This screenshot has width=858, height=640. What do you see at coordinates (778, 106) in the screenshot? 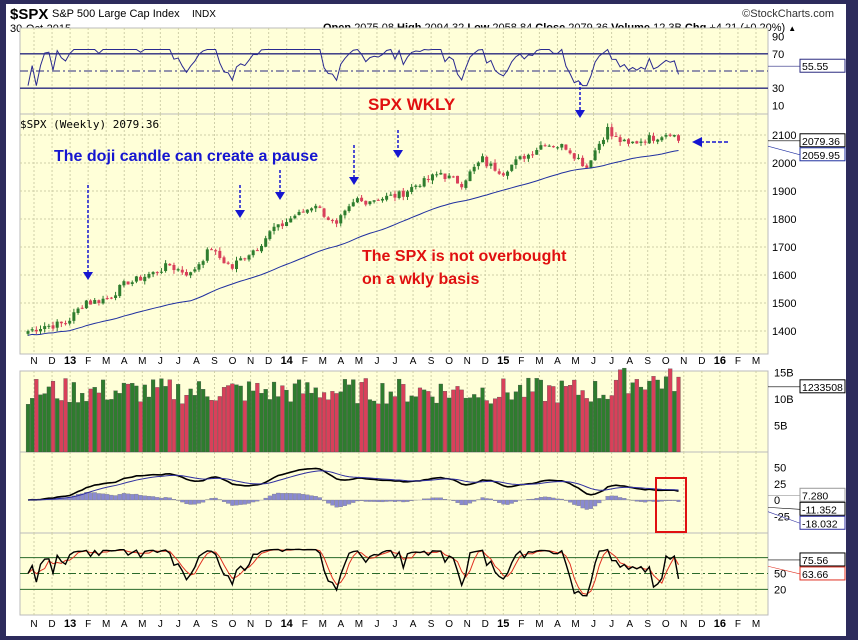
I see `rsi-tick-label: 10` at bounding box center [778, 106].